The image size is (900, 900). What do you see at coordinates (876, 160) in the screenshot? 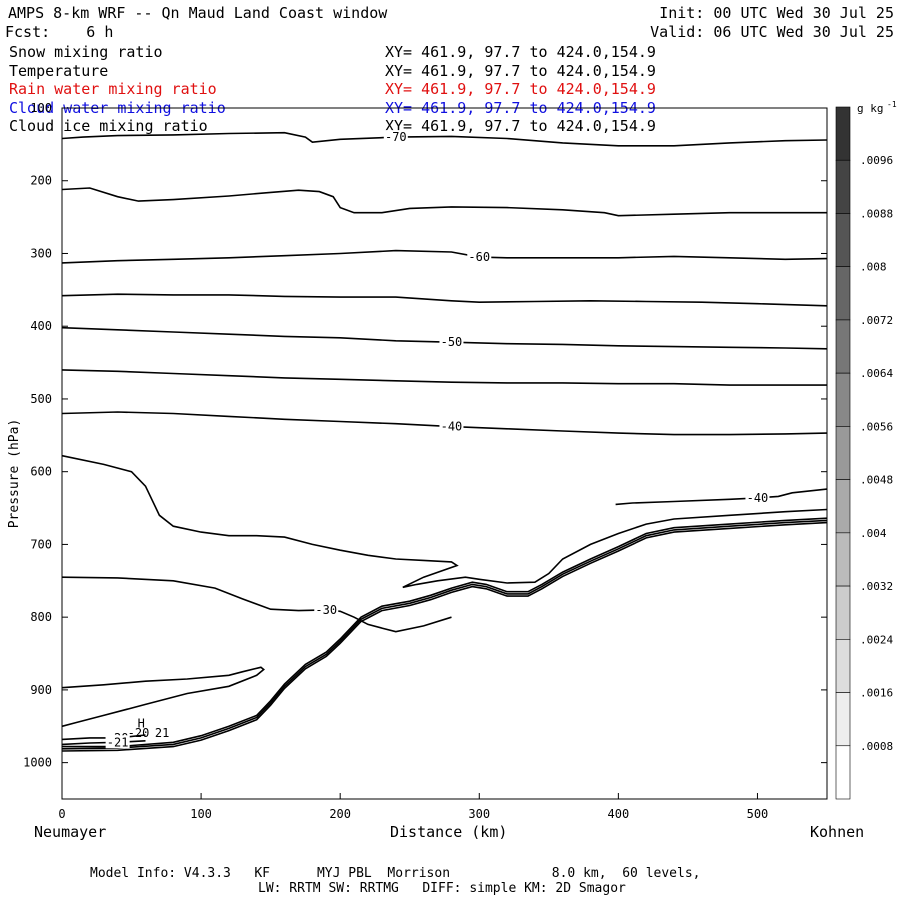
I see `colorbar-label: .0096` at bounding box center [876, 160].